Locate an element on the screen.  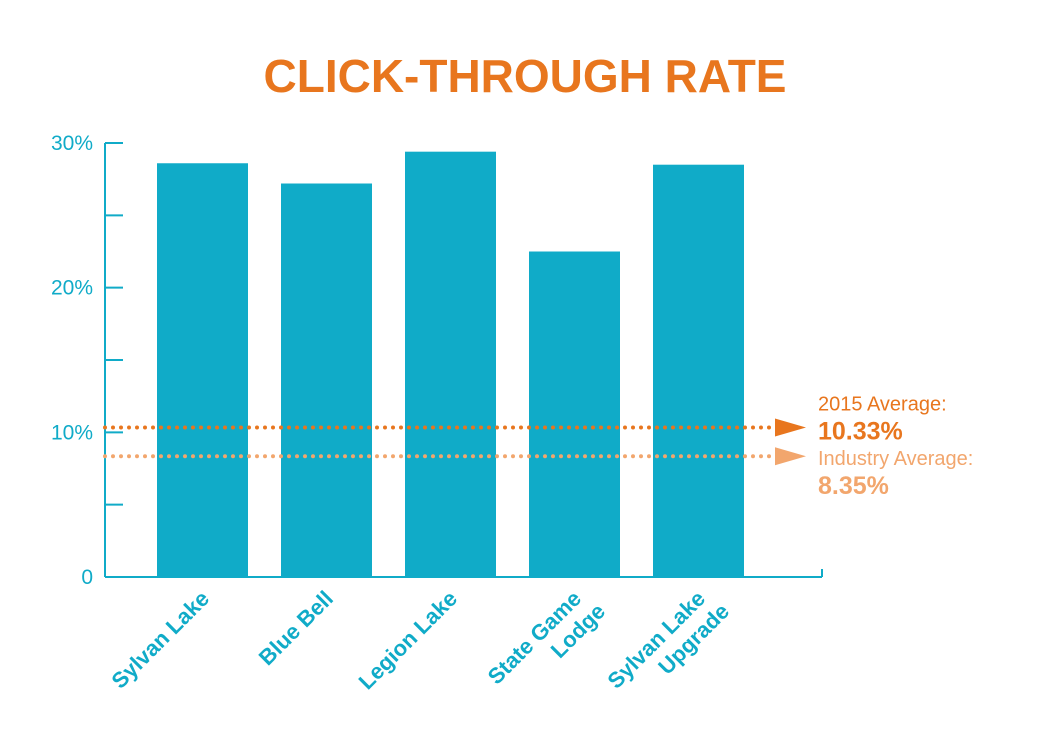
category-label-line: Legion Lake is located at coordinates (408, 640).